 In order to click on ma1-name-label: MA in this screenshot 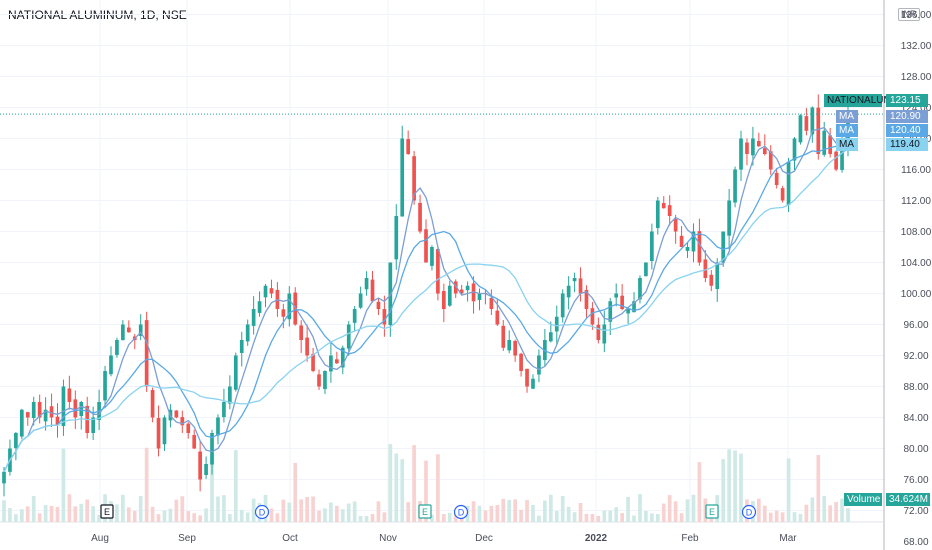, I will do `click(847, 116)`.